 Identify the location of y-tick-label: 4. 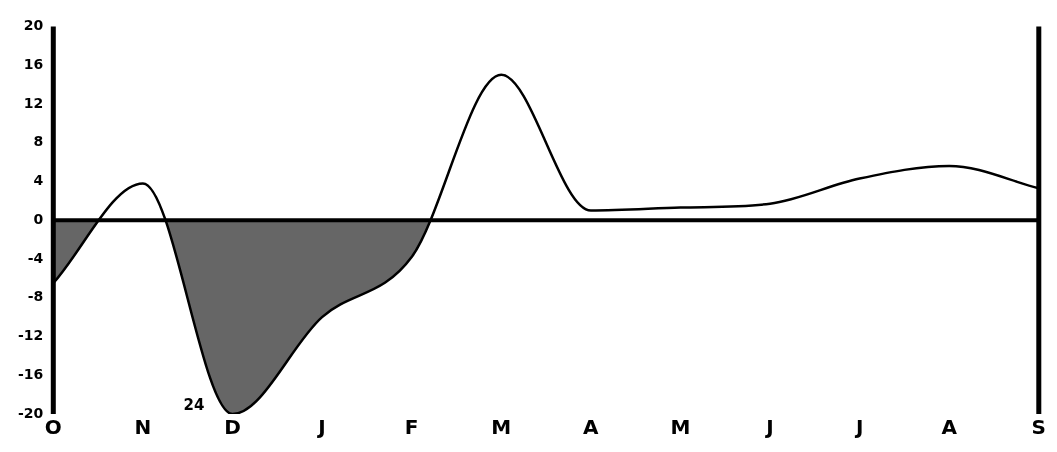
(38, 180).